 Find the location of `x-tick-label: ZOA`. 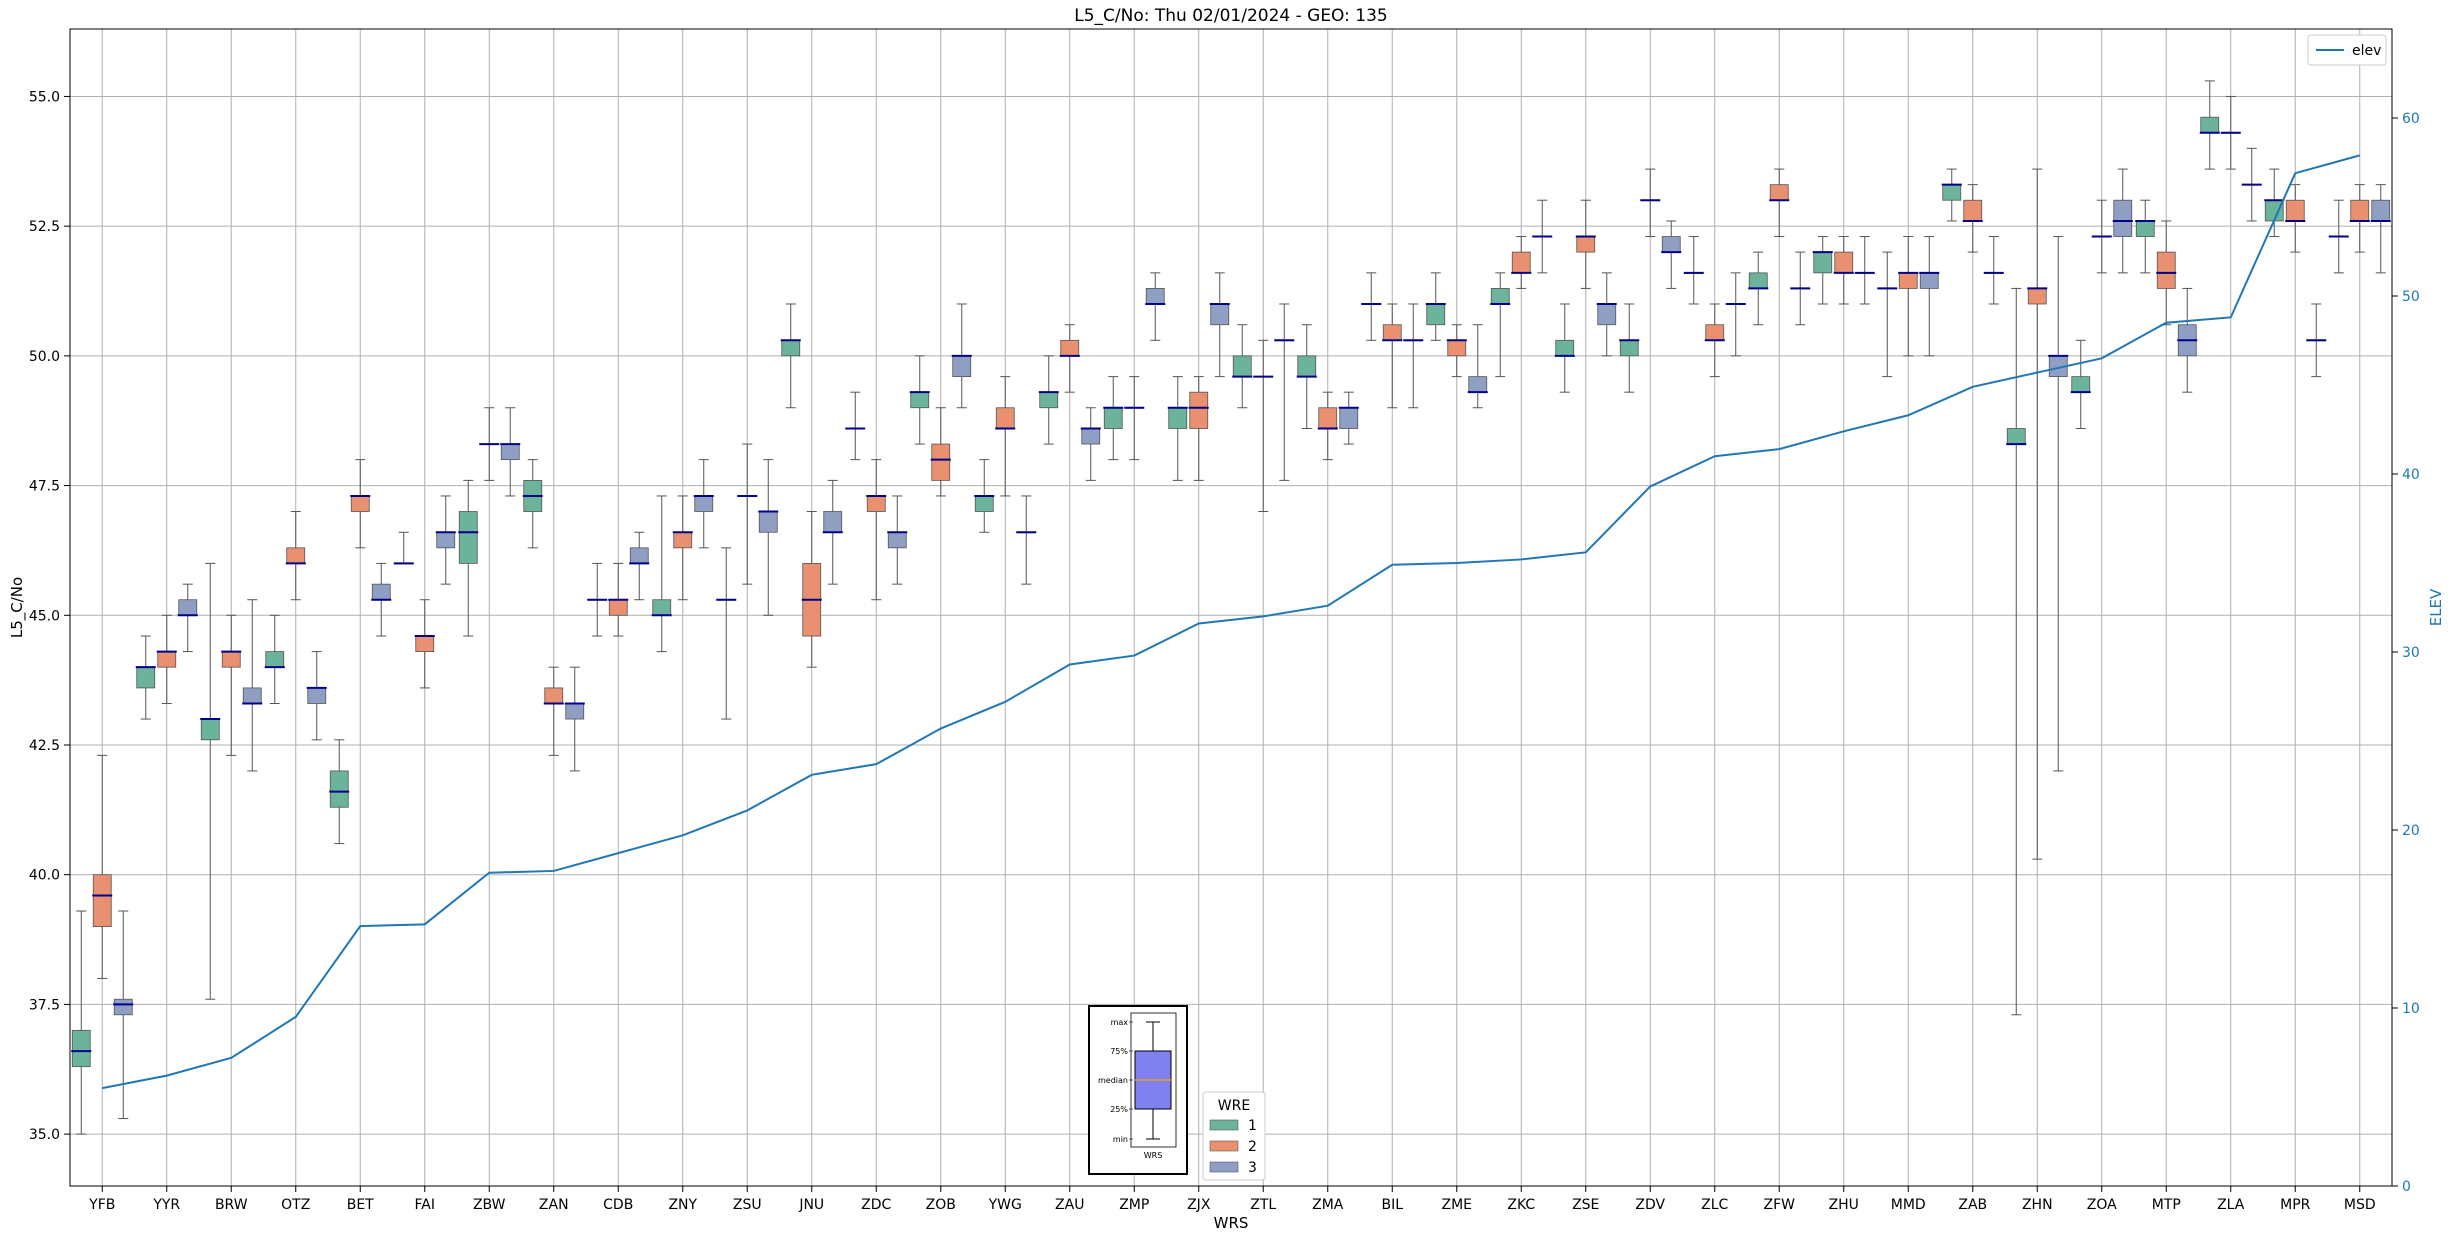

x-tick-label: ZOA is located at coordinates (2102, 1205).